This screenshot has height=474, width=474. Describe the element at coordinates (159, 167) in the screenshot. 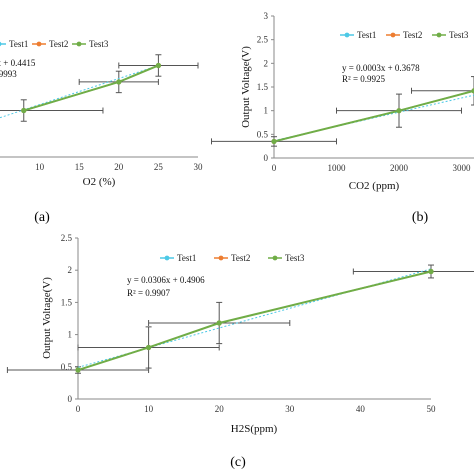

I see `x-tick-label: 25` at that location.